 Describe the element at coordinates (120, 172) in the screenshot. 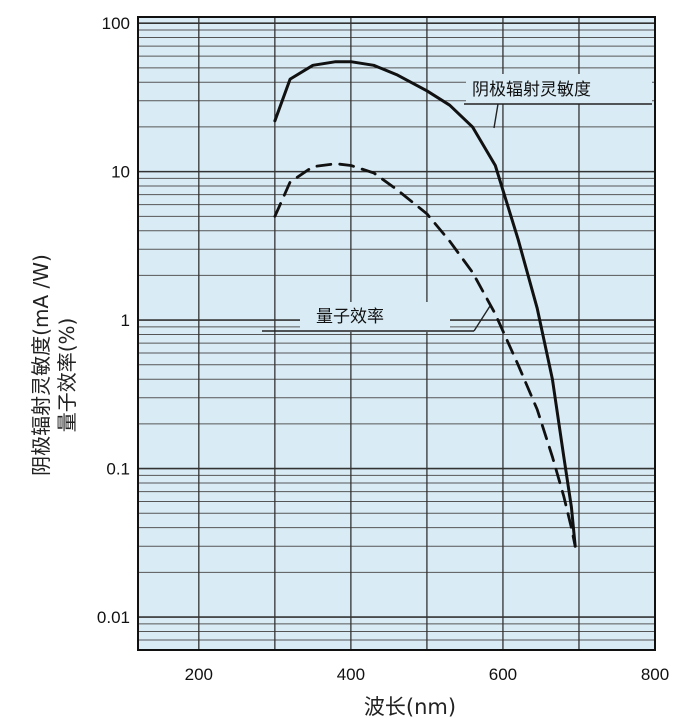

I see `y-tick-label: 10` at that location.